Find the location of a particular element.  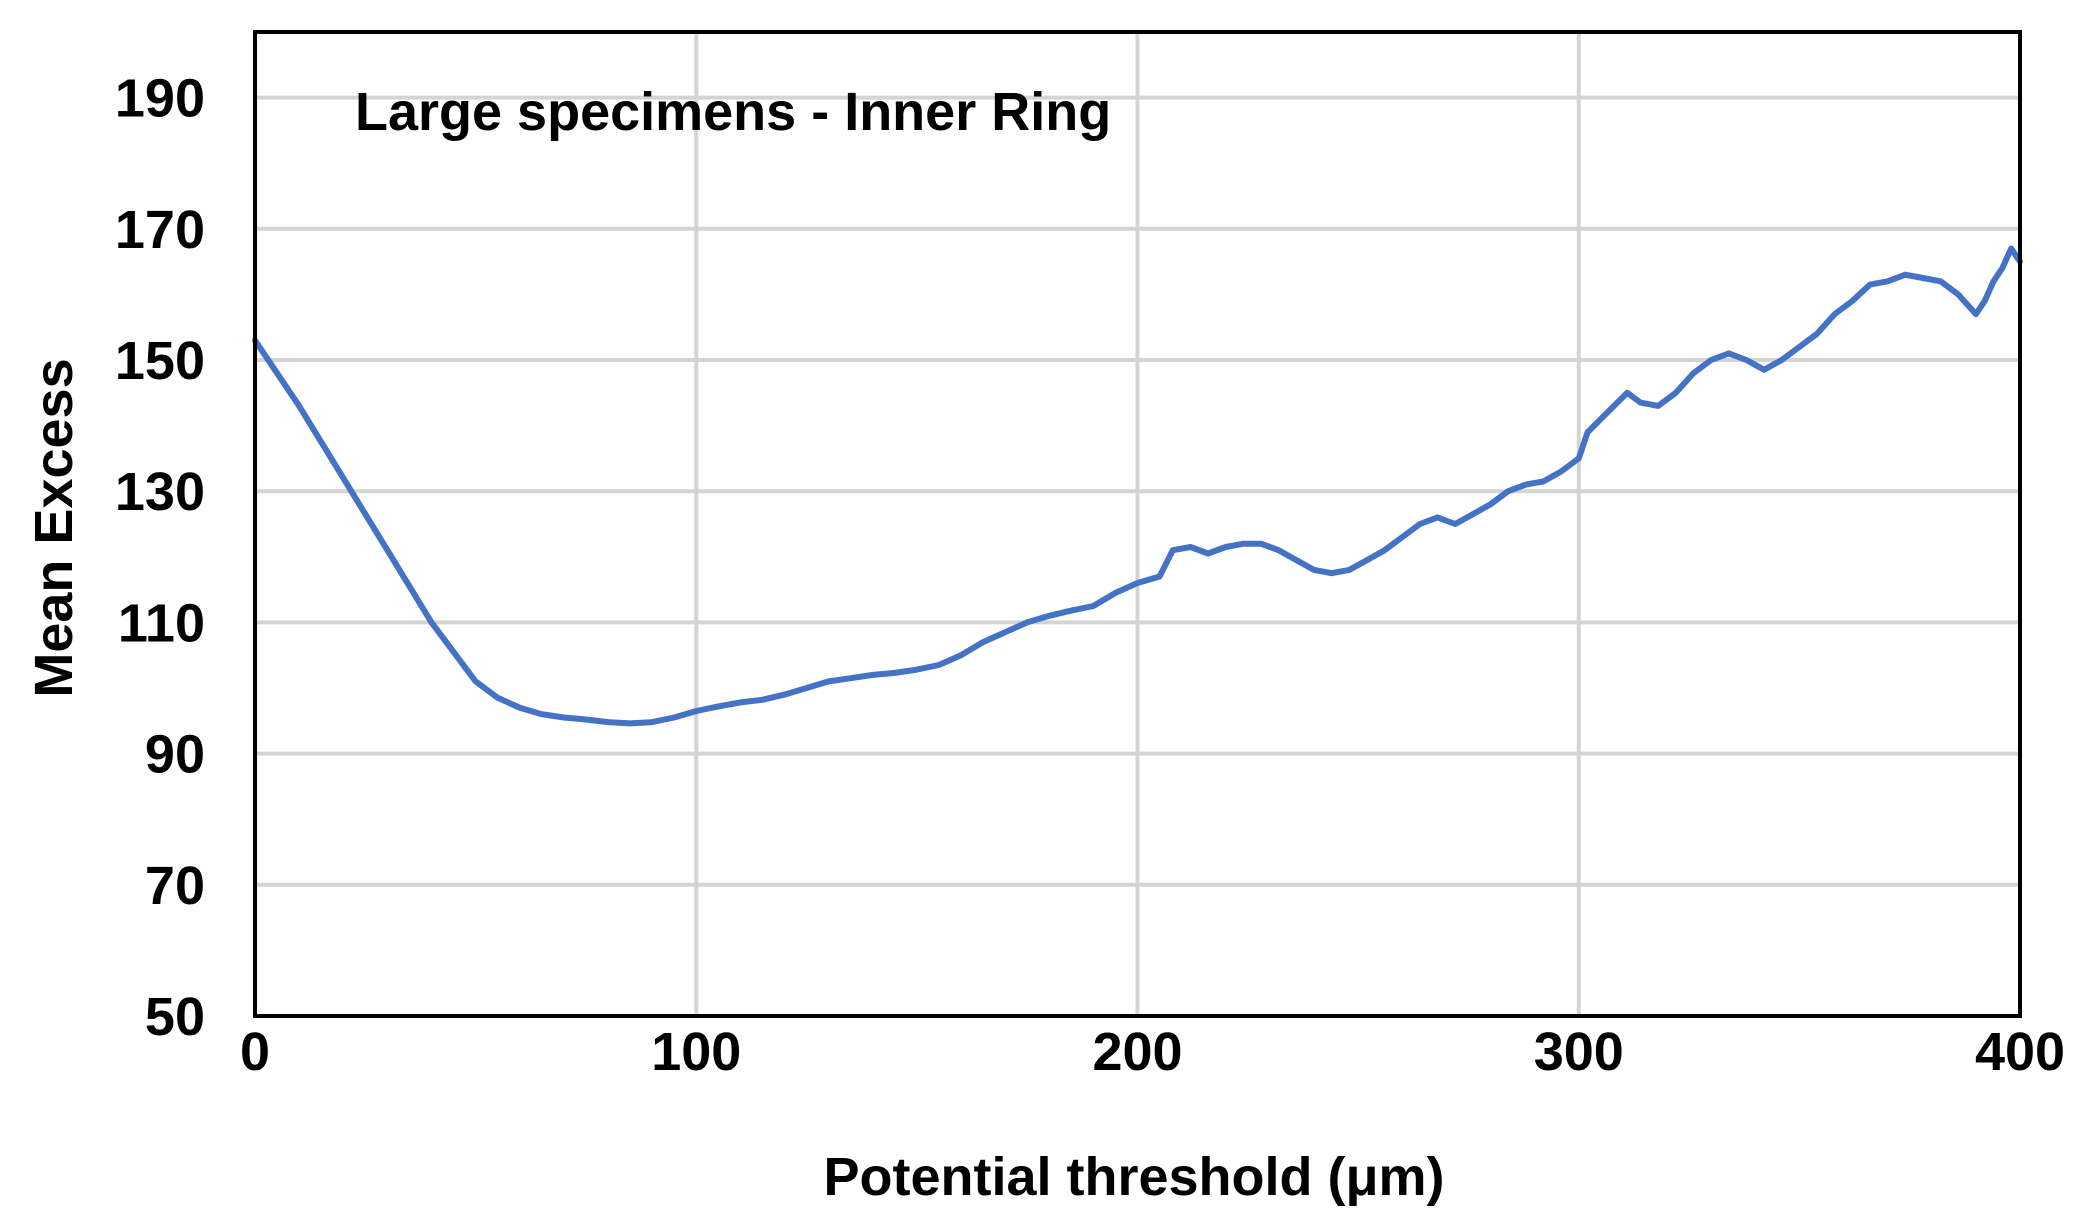

y-tick-label: 90 is located at coordinates (175, 755).